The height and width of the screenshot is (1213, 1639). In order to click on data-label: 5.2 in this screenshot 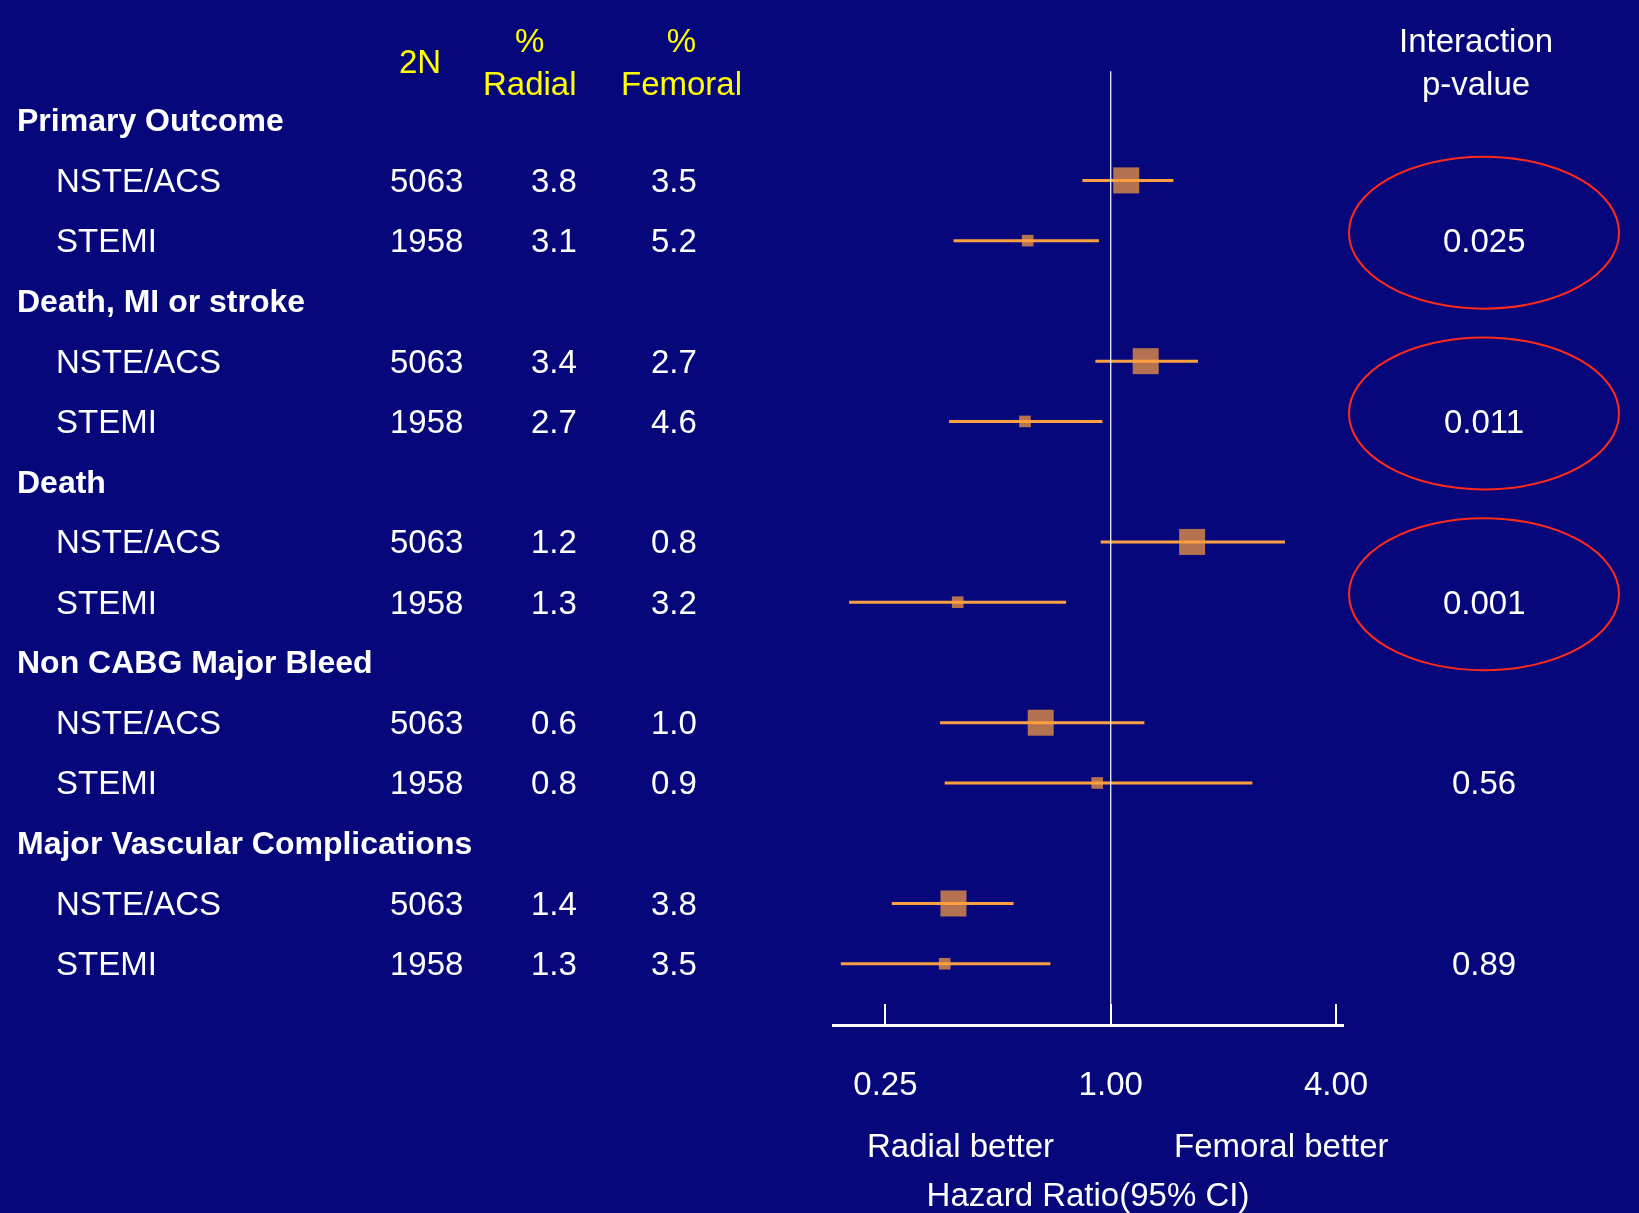, I will do `click(674, 240)`.